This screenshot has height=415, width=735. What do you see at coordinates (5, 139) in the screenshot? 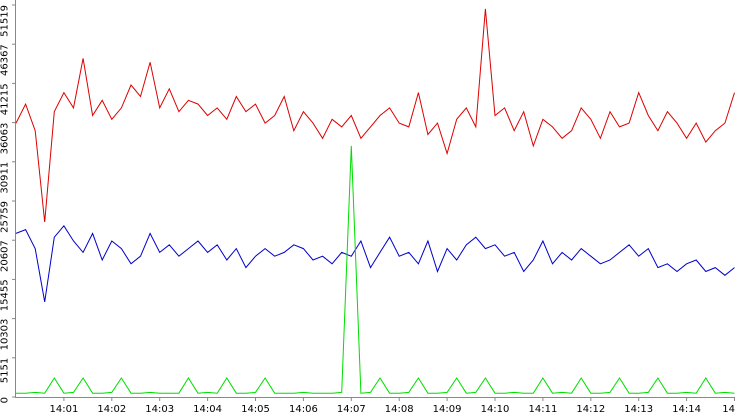
I see `y-tick-label: 36063` at bounding box center [5, 139].